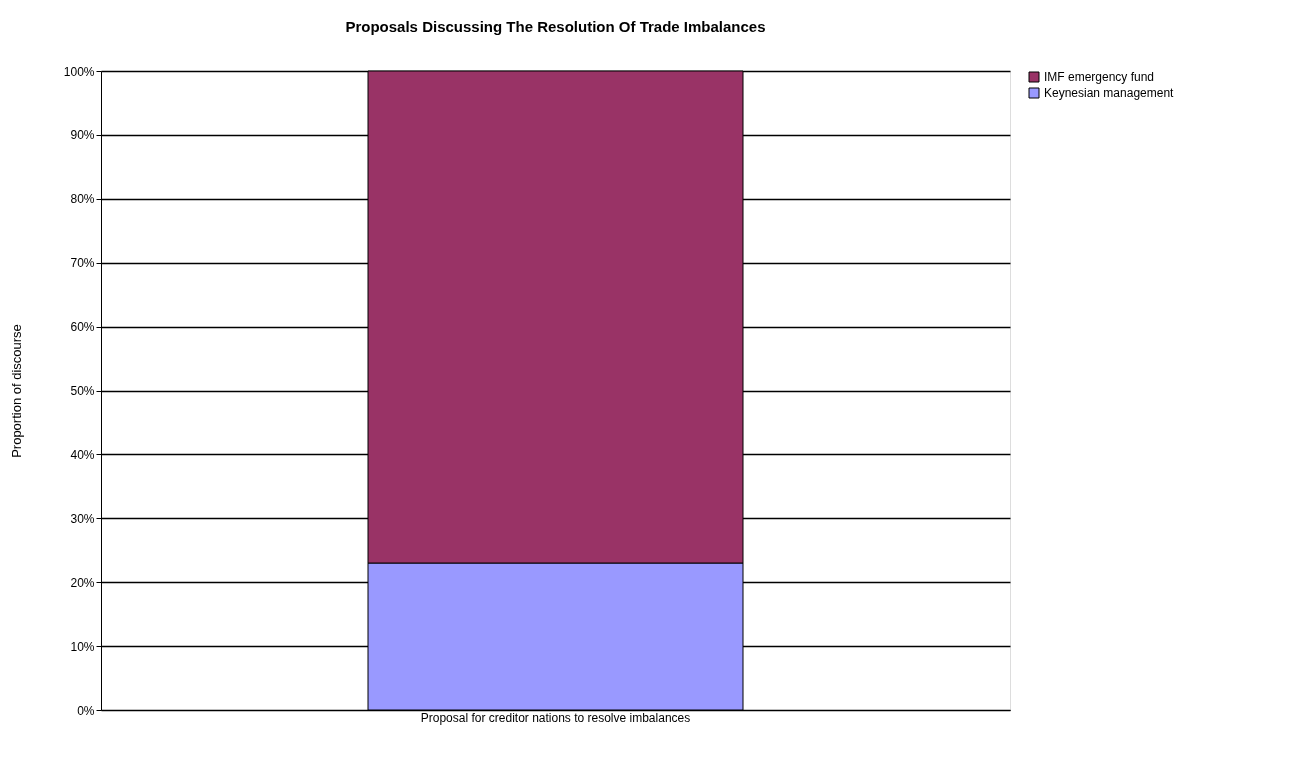  Describe the element at coordinates (82, 391) in the screenshot. I see `y-tick-label: 50%` at that location.